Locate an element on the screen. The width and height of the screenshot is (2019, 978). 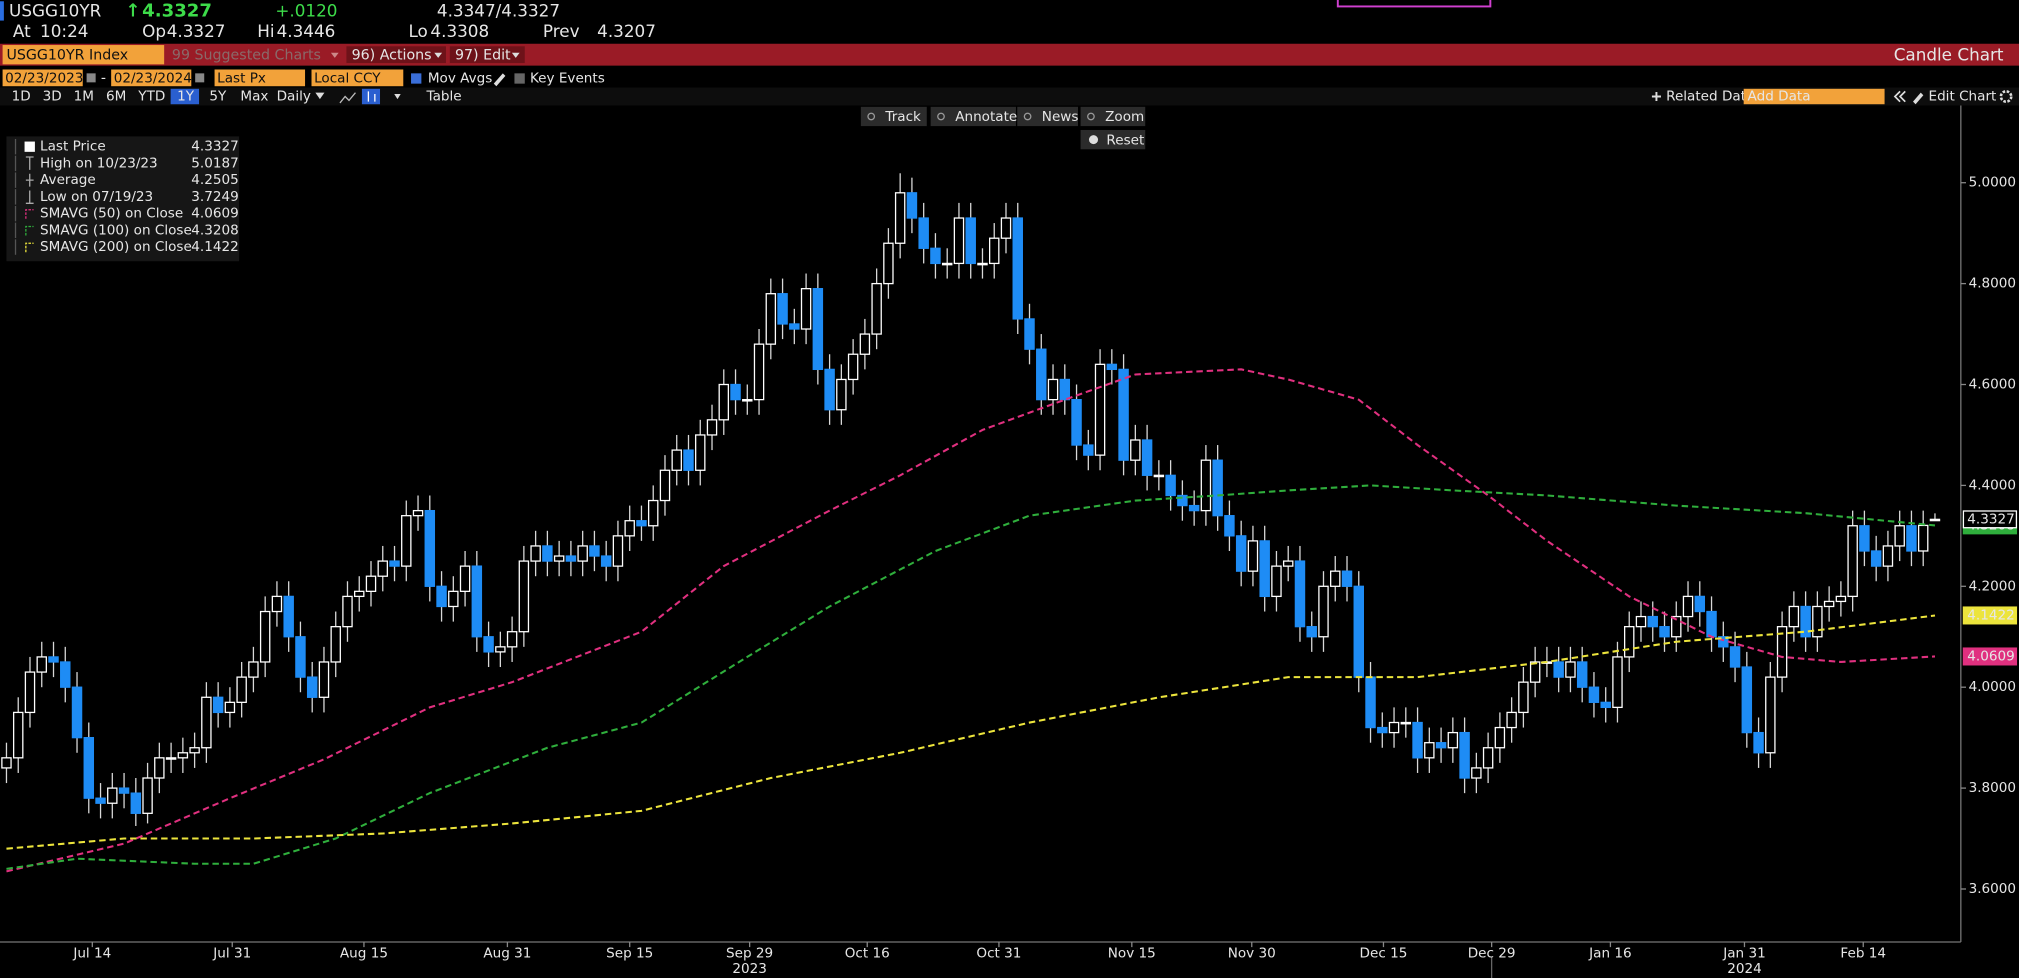
chart-kind: Candle Chart is located at coordinates (1949, 54).